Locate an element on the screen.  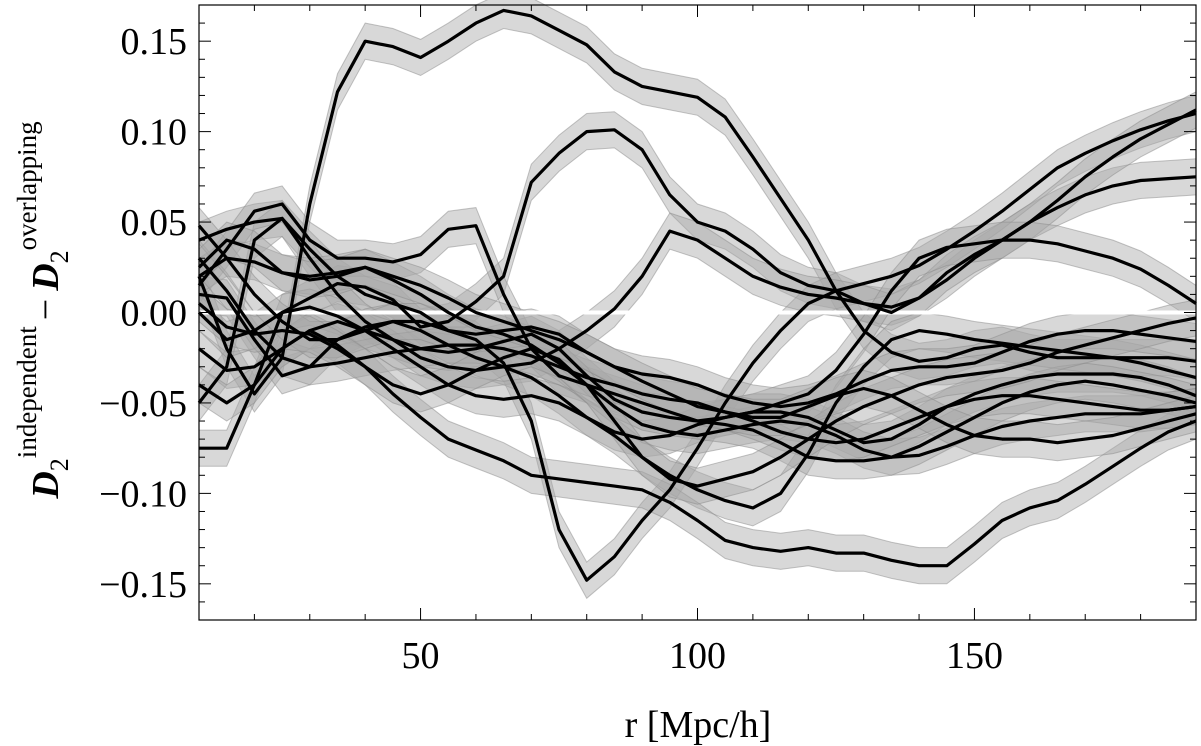
y-tick-label: 0.10 is located at coordinates (154, 133).